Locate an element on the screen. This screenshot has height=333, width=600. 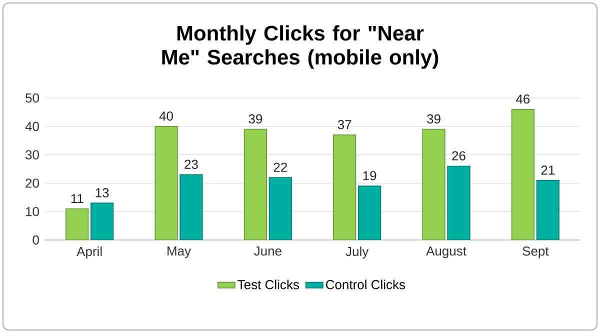
y-tick-label: 10 is located at coordinates (32, 211).